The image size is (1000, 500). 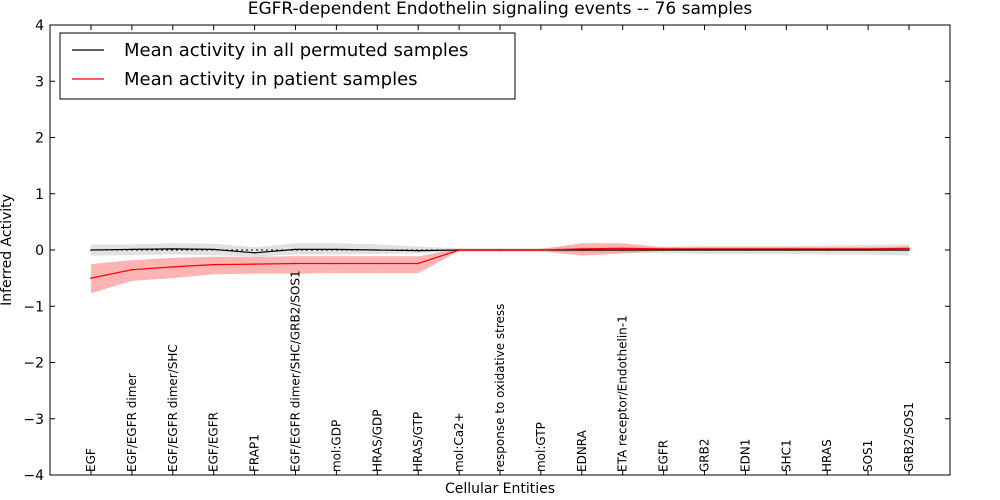 I want to click on x-tick-label: HRAS/GTP, so click(x=418, y=442).